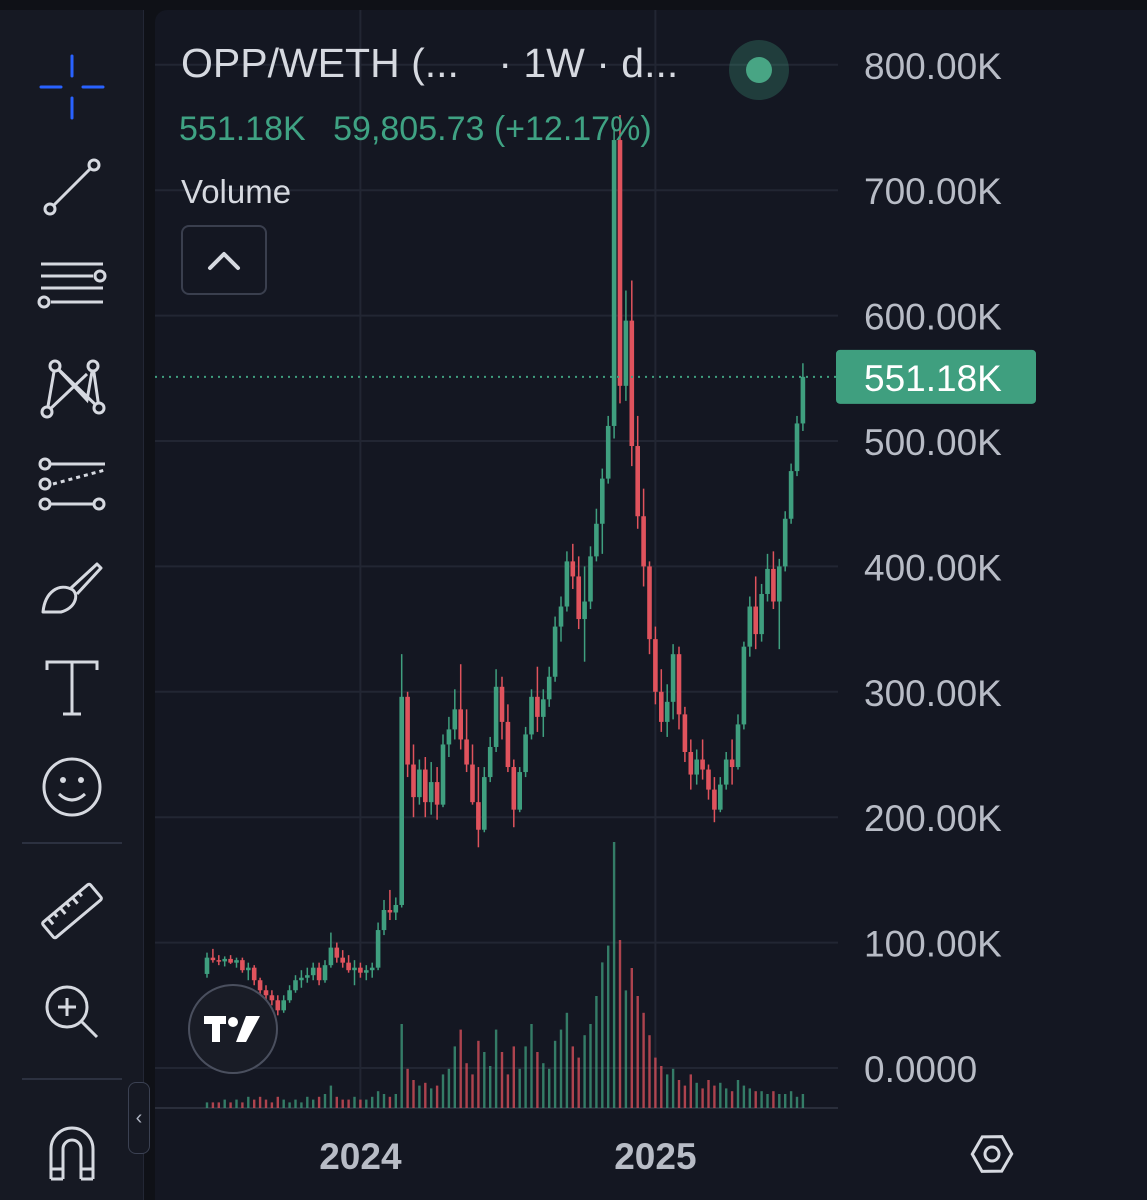 Image resolution: width=1147 pixels, height=1200 pixels. I want to click on trend-line-tool-button, so click(72, 187).